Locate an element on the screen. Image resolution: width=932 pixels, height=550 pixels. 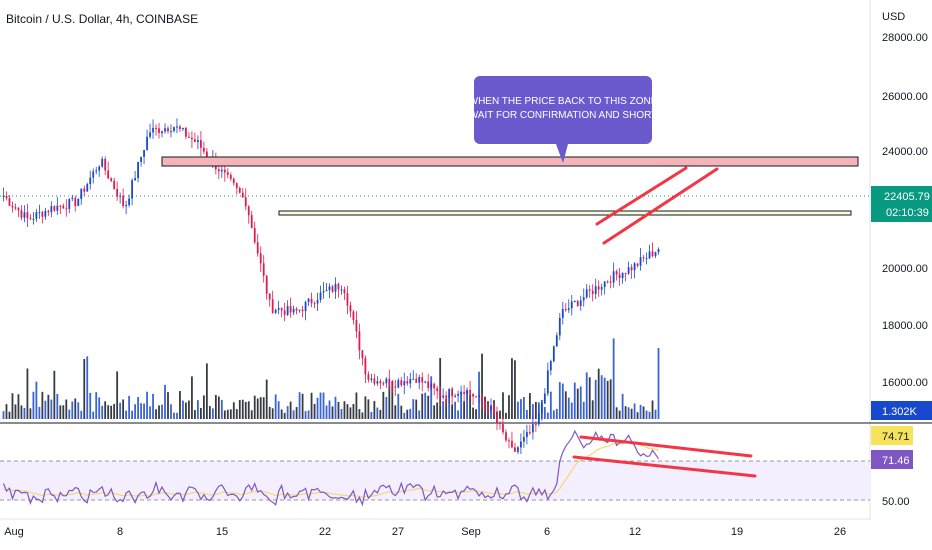
rsi-divergence-upper is located at coordinates (666, 446).